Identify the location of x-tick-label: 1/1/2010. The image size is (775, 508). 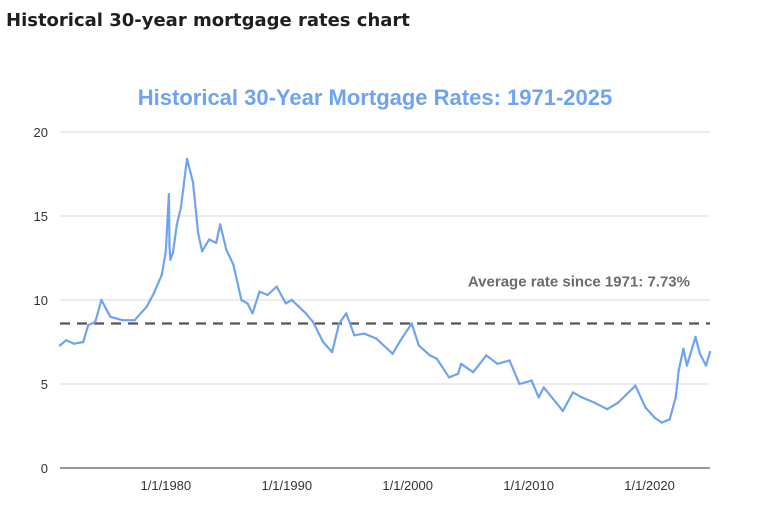
(528, 485).